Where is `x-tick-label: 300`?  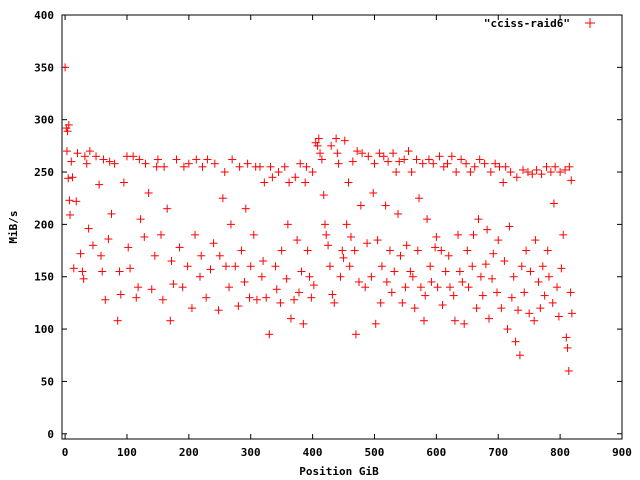
x-tick-label: 300 is located at coordinates (251, 452).